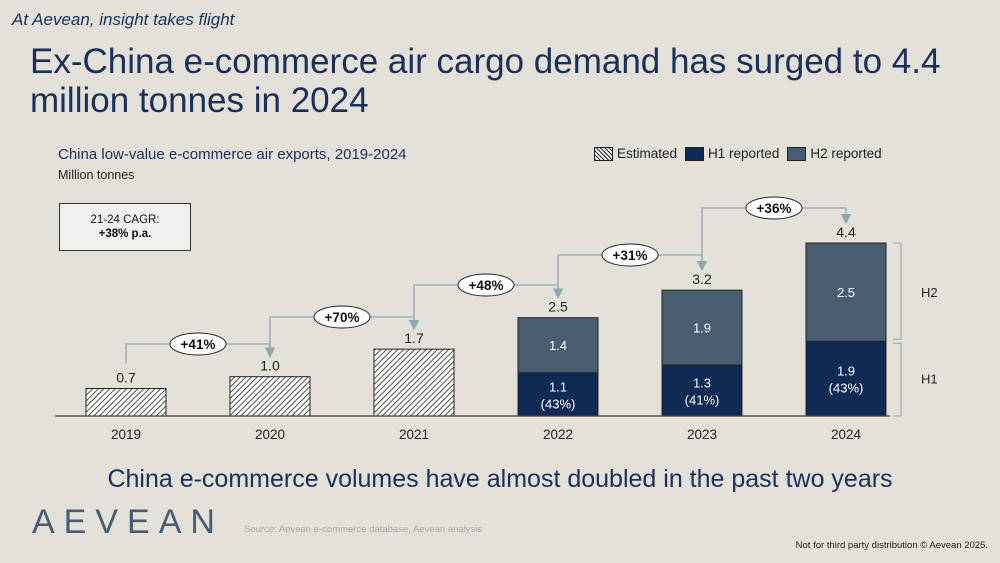  I want to click on cagr-box: 21-24 CAGR: +38% p.a., so click(125, 227).